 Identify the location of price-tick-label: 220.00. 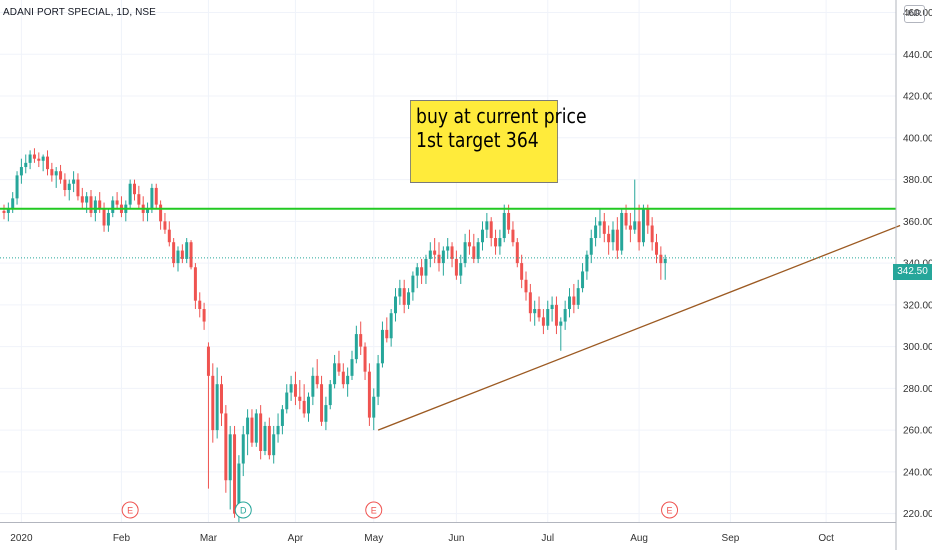
(917, 514).